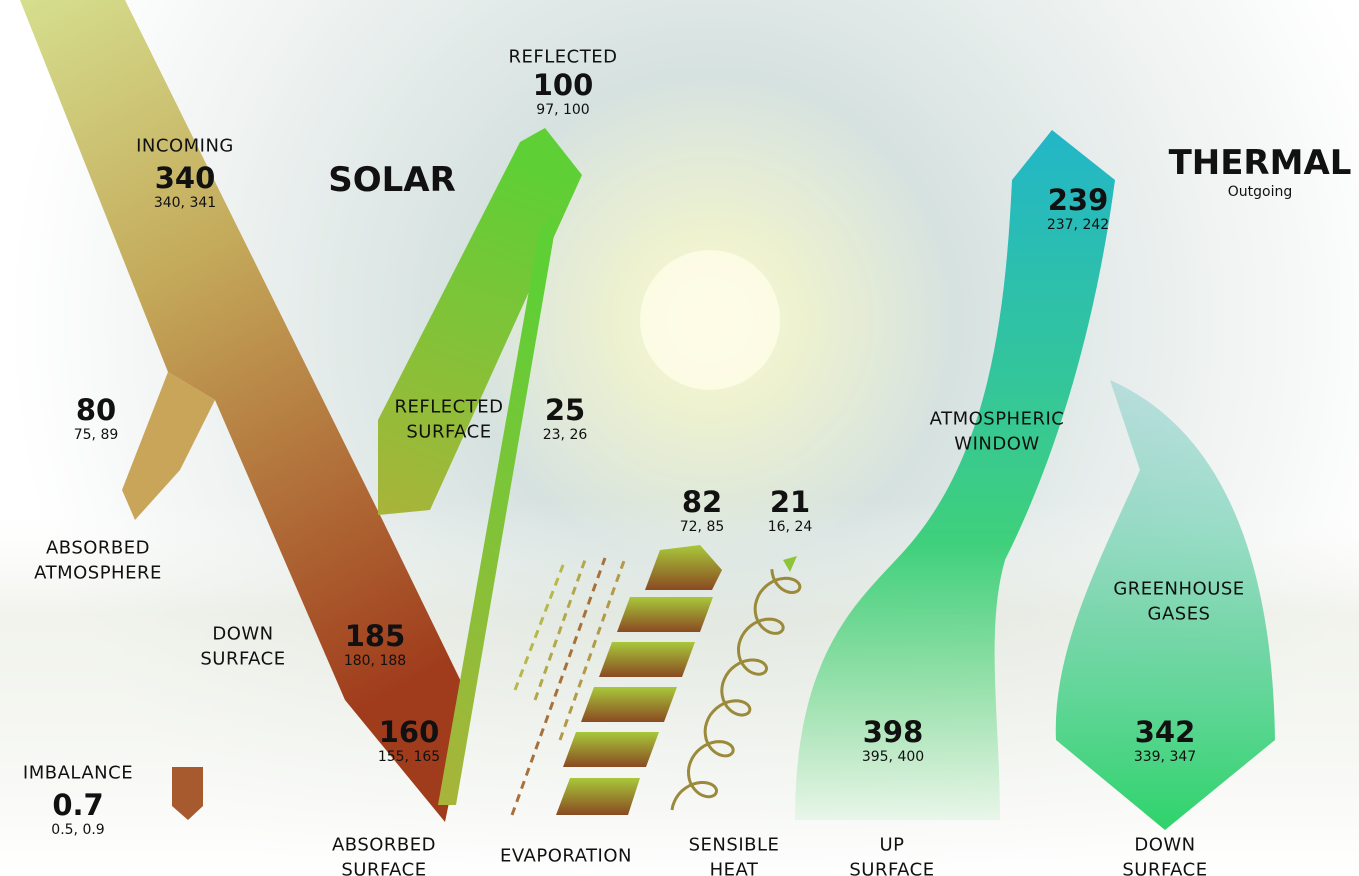 Image resolution: width=1359 pixels, height=876 pixels. What do you see at coordinates (185, 178) in the screenshot?
I see `flow-value: 340` at bounding box center [185, 178].